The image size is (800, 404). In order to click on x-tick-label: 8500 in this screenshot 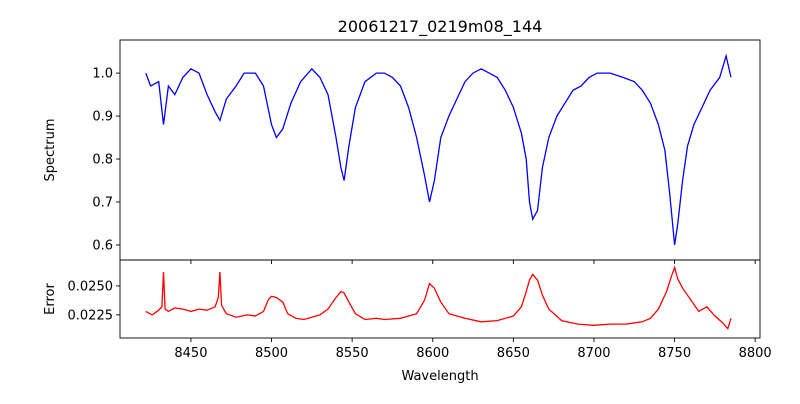, I will do `click(271, 353)`.